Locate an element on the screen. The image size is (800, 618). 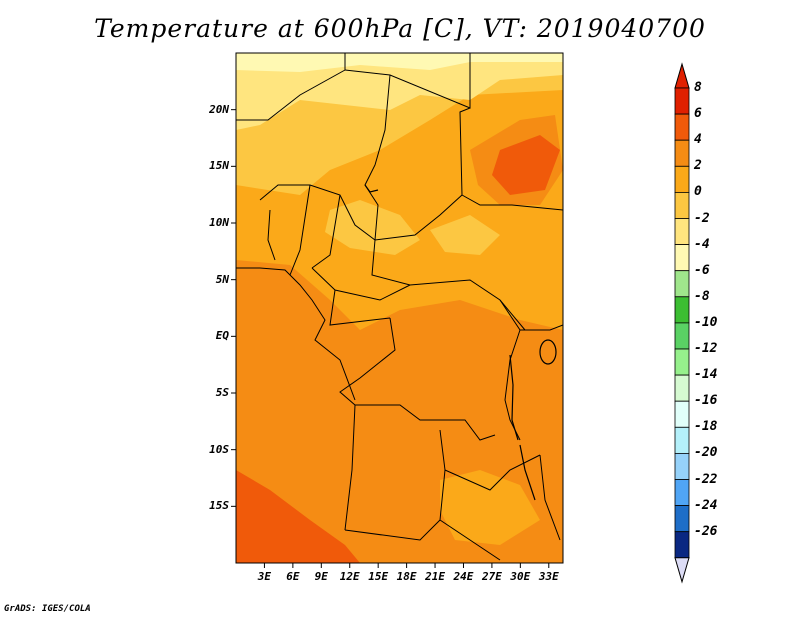
colorbar-over-triangle is located at coordinates (682, 75).